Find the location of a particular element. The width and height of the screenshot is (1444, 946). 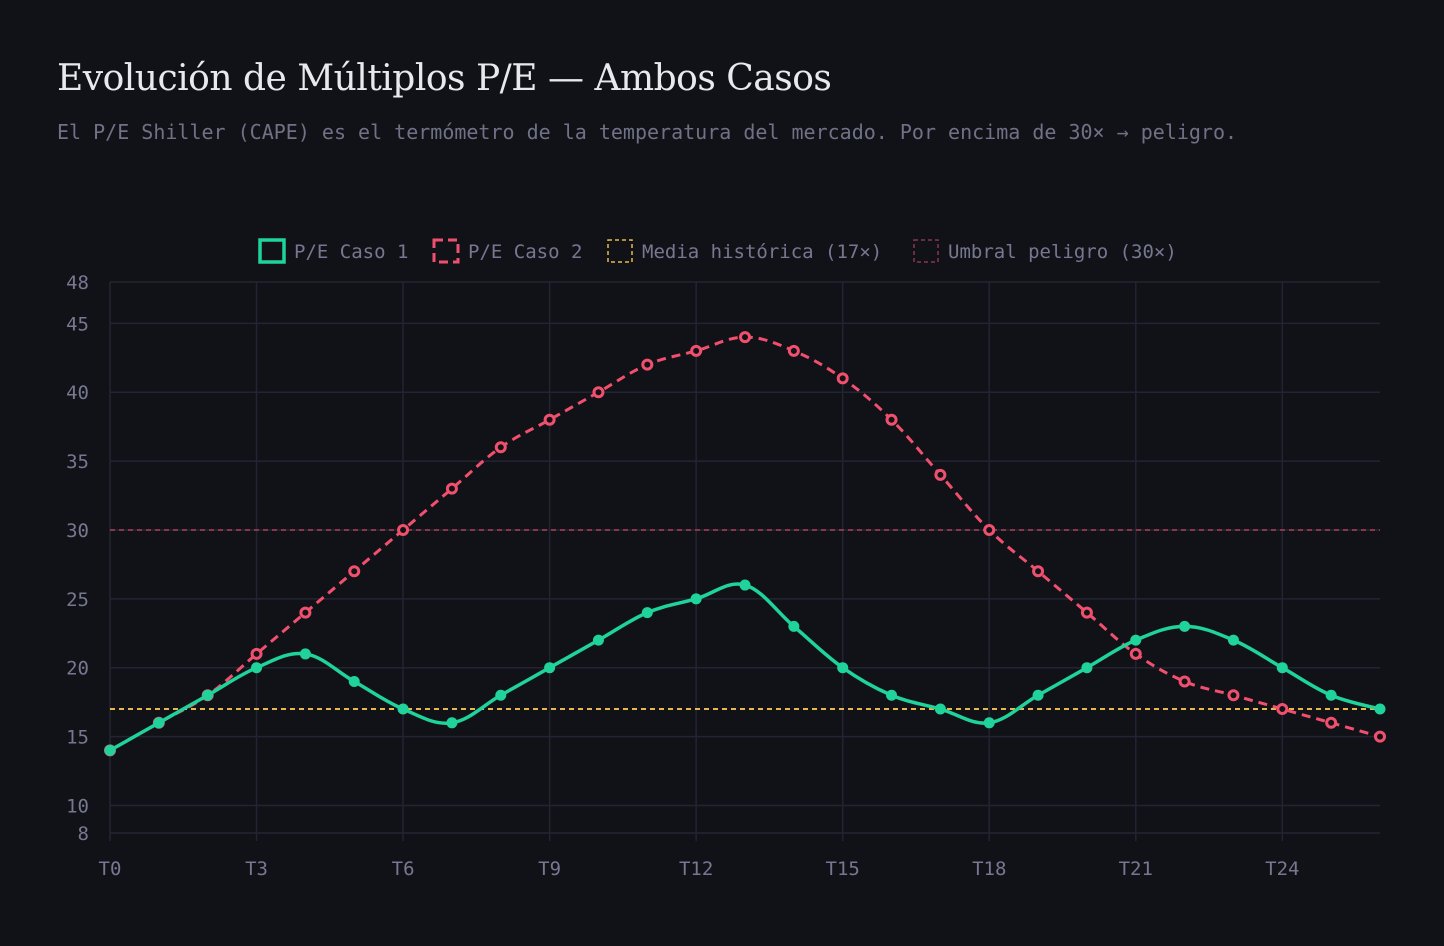

x-tick-label: T21 is located at coordinates (1136, 869).